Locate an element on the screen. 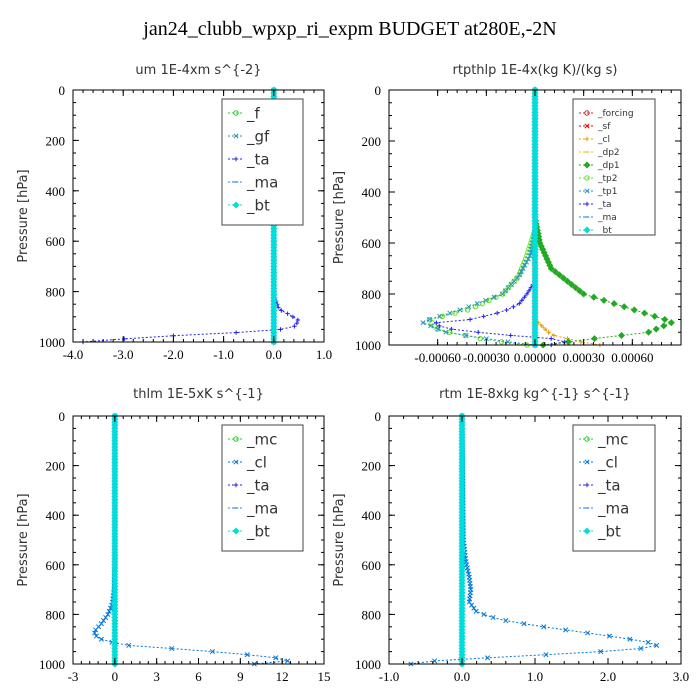 The width and height of the screenshot is (700, 700). x-tick-label: 0.00060 is located at coordinates (632, 357).